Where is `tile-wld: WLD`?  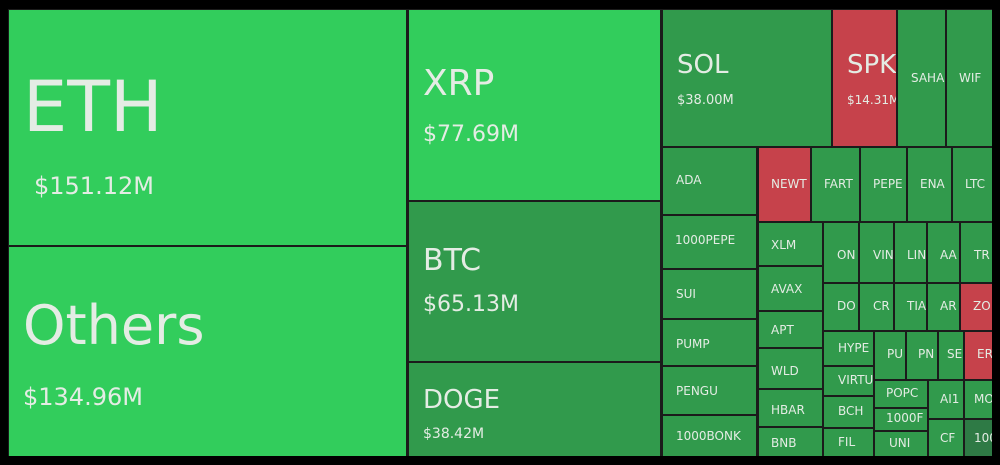 tile-wld: WLD is located at coordinates (790, 368).